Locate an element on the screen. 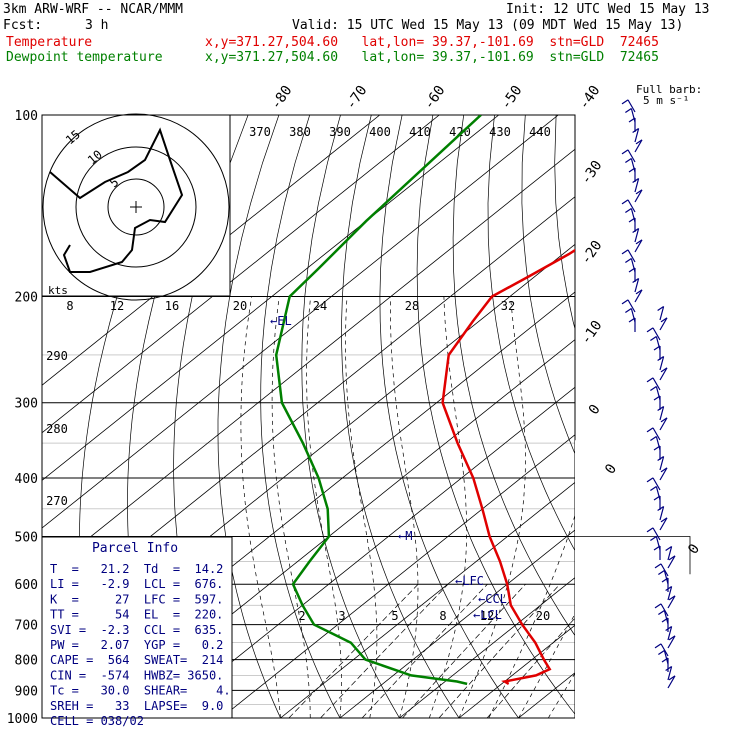 The width and height of the screenshot is (740, 740). temperature-tick-label: -10 is located at coordinates (592, 333).